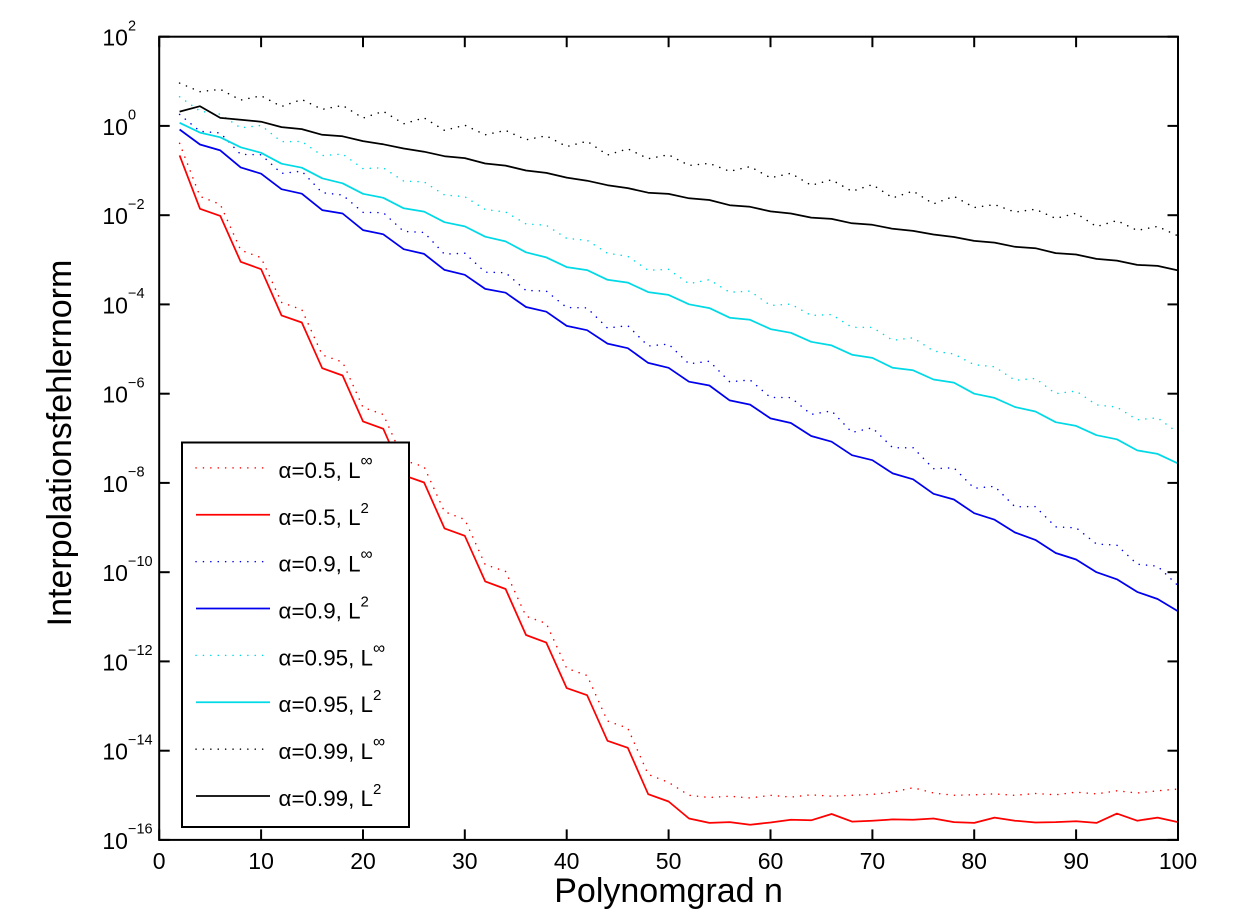 The height and width of the screenshot is (920, 1240). What do you see at coordinates (140, 830) in the screenshot?
I see `svg-text: −16` at bounding box center [140, 830].